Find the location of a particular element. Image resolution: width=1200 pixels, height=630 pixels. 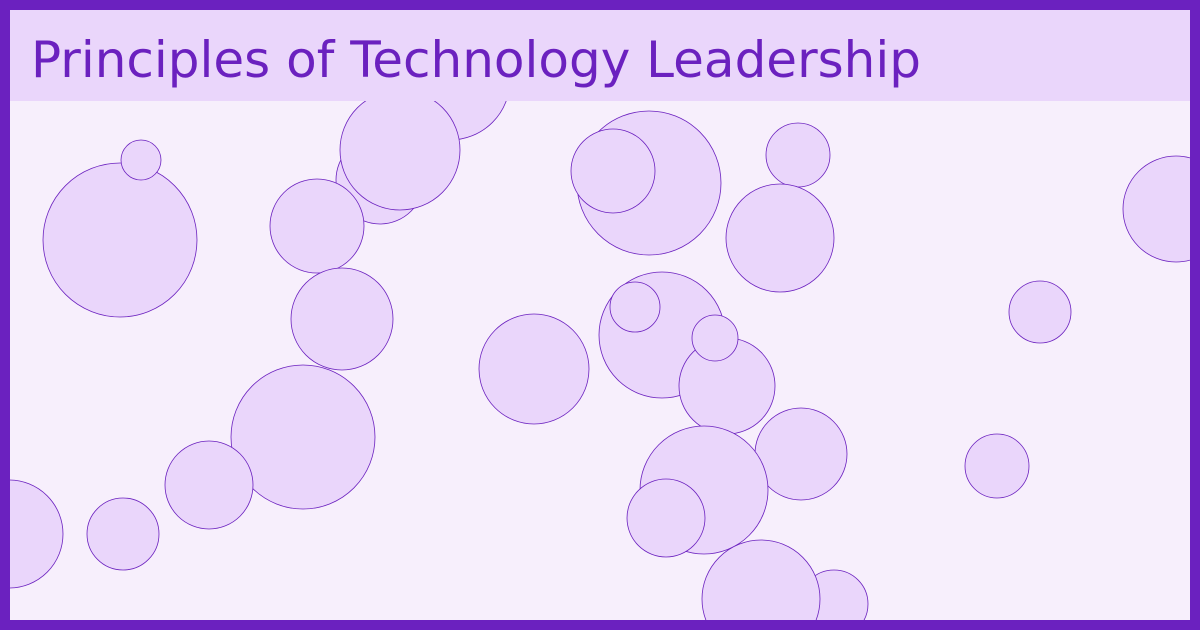

title-banner: Principles of Technology Leadership is located at coordinates (600, 55).